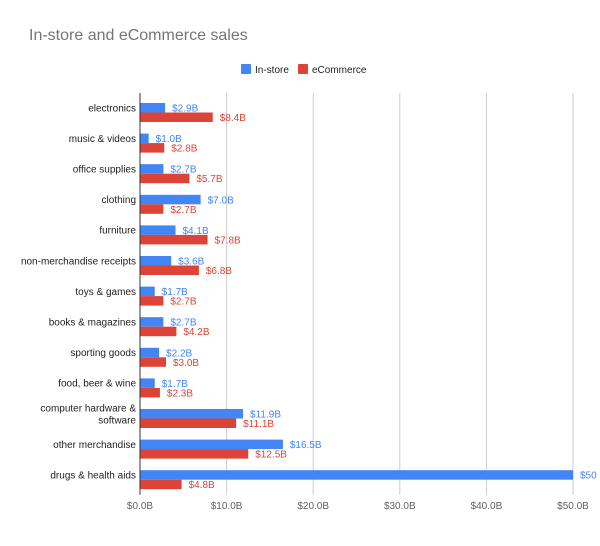 This screenshot has width=600, height=546. Describe the element at coordinates (104, 170) in the screenshot. I see `category-label: office supplies` at that location.